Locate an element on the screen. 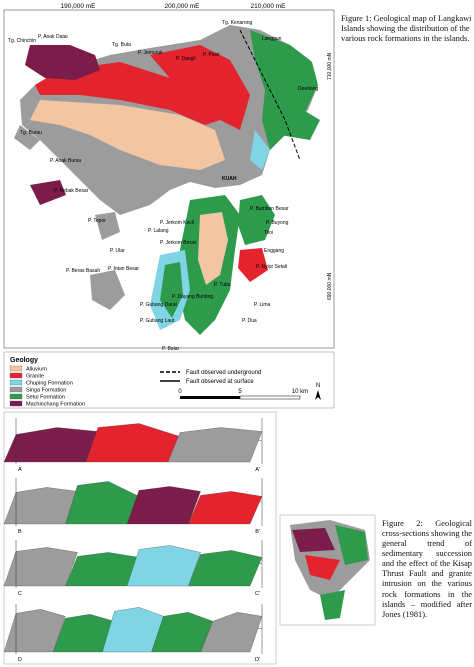 This screenshot has width=474, height=667. inset-map is located at coordinates (327, 570).